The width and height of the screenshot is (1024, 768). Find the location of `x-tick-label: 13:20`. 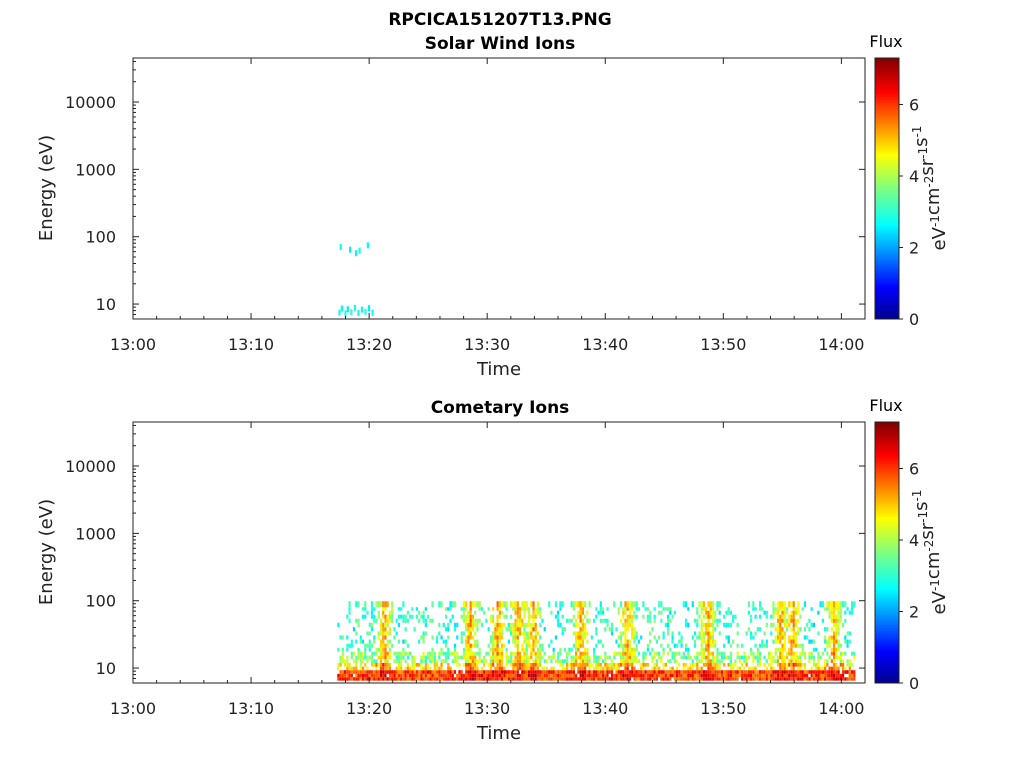

x-tick-label: 13:20 is located at coordinates (369, 708).